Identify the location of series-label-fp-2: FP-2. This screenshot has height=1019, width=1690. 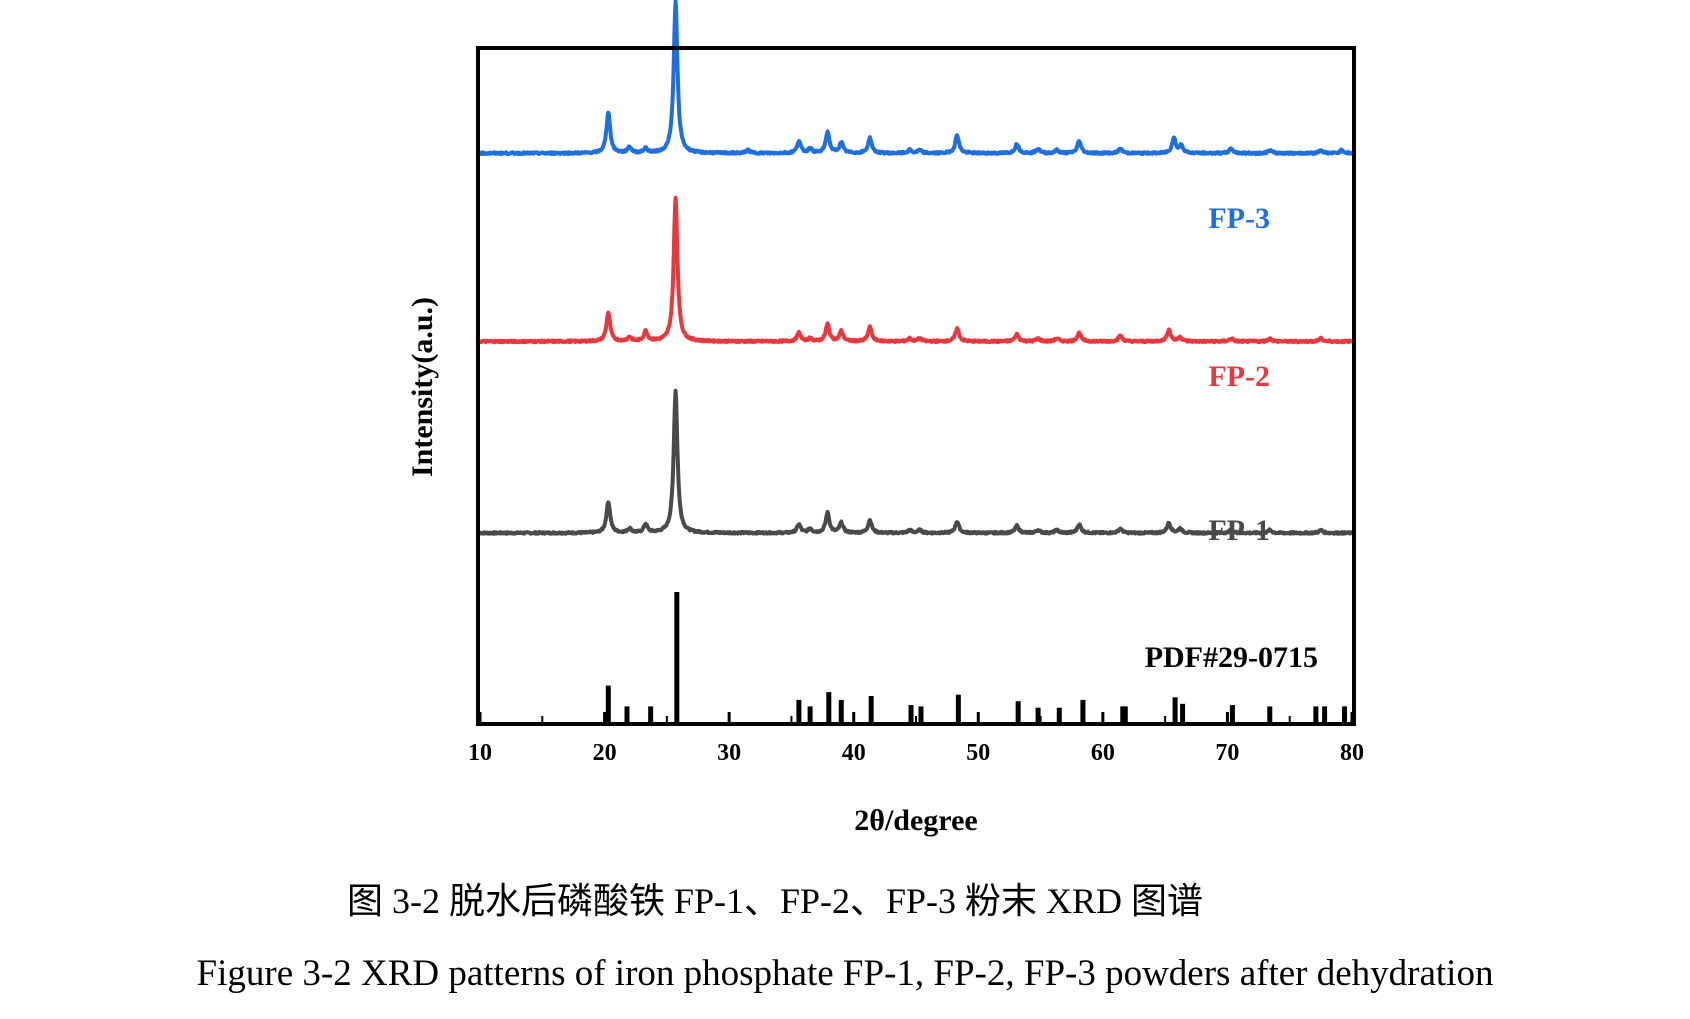
(1239, 376).